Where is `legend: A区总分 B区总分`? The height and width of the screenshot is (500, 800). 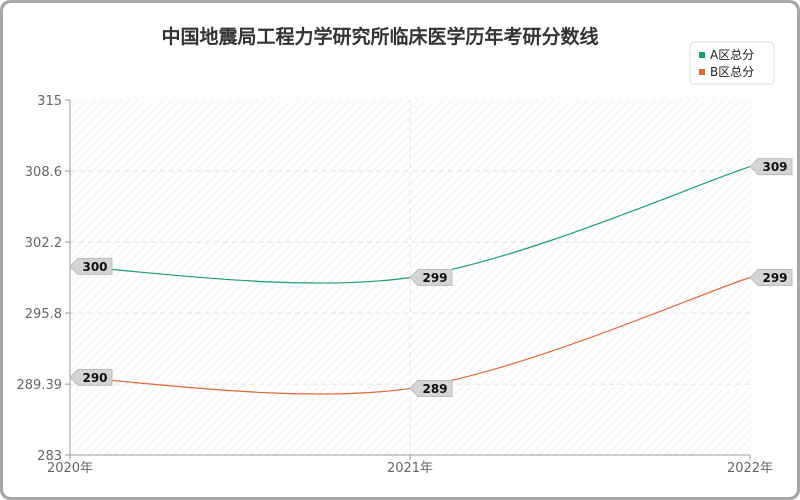 legend: A区总分 B区总分 is located at coordinates (732, 63).